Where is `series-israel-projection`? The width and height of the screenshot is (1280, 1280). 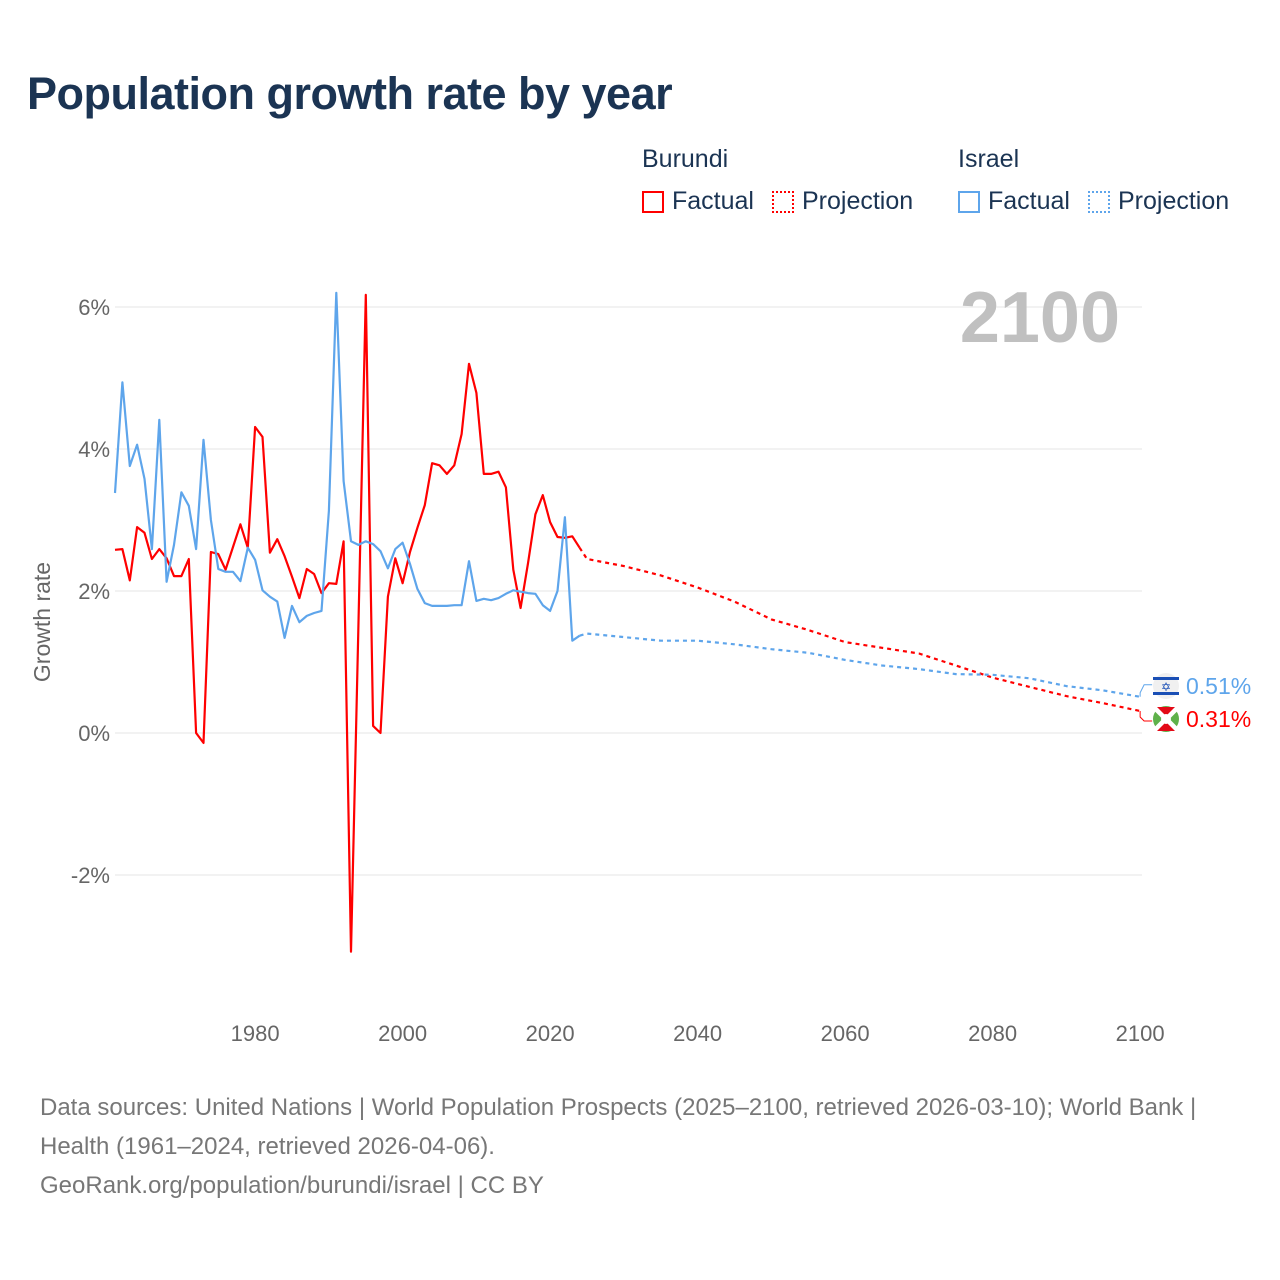
series-israel-projection is located at coordinates (860, 665).